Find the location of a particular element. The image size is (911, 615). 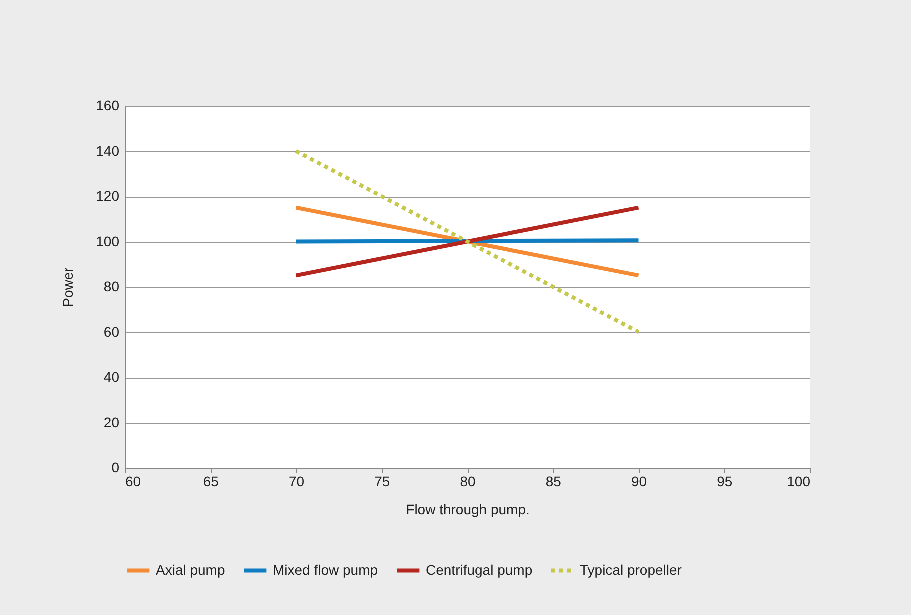

legend-label: Axial pump is located at coordinates (191, 570).